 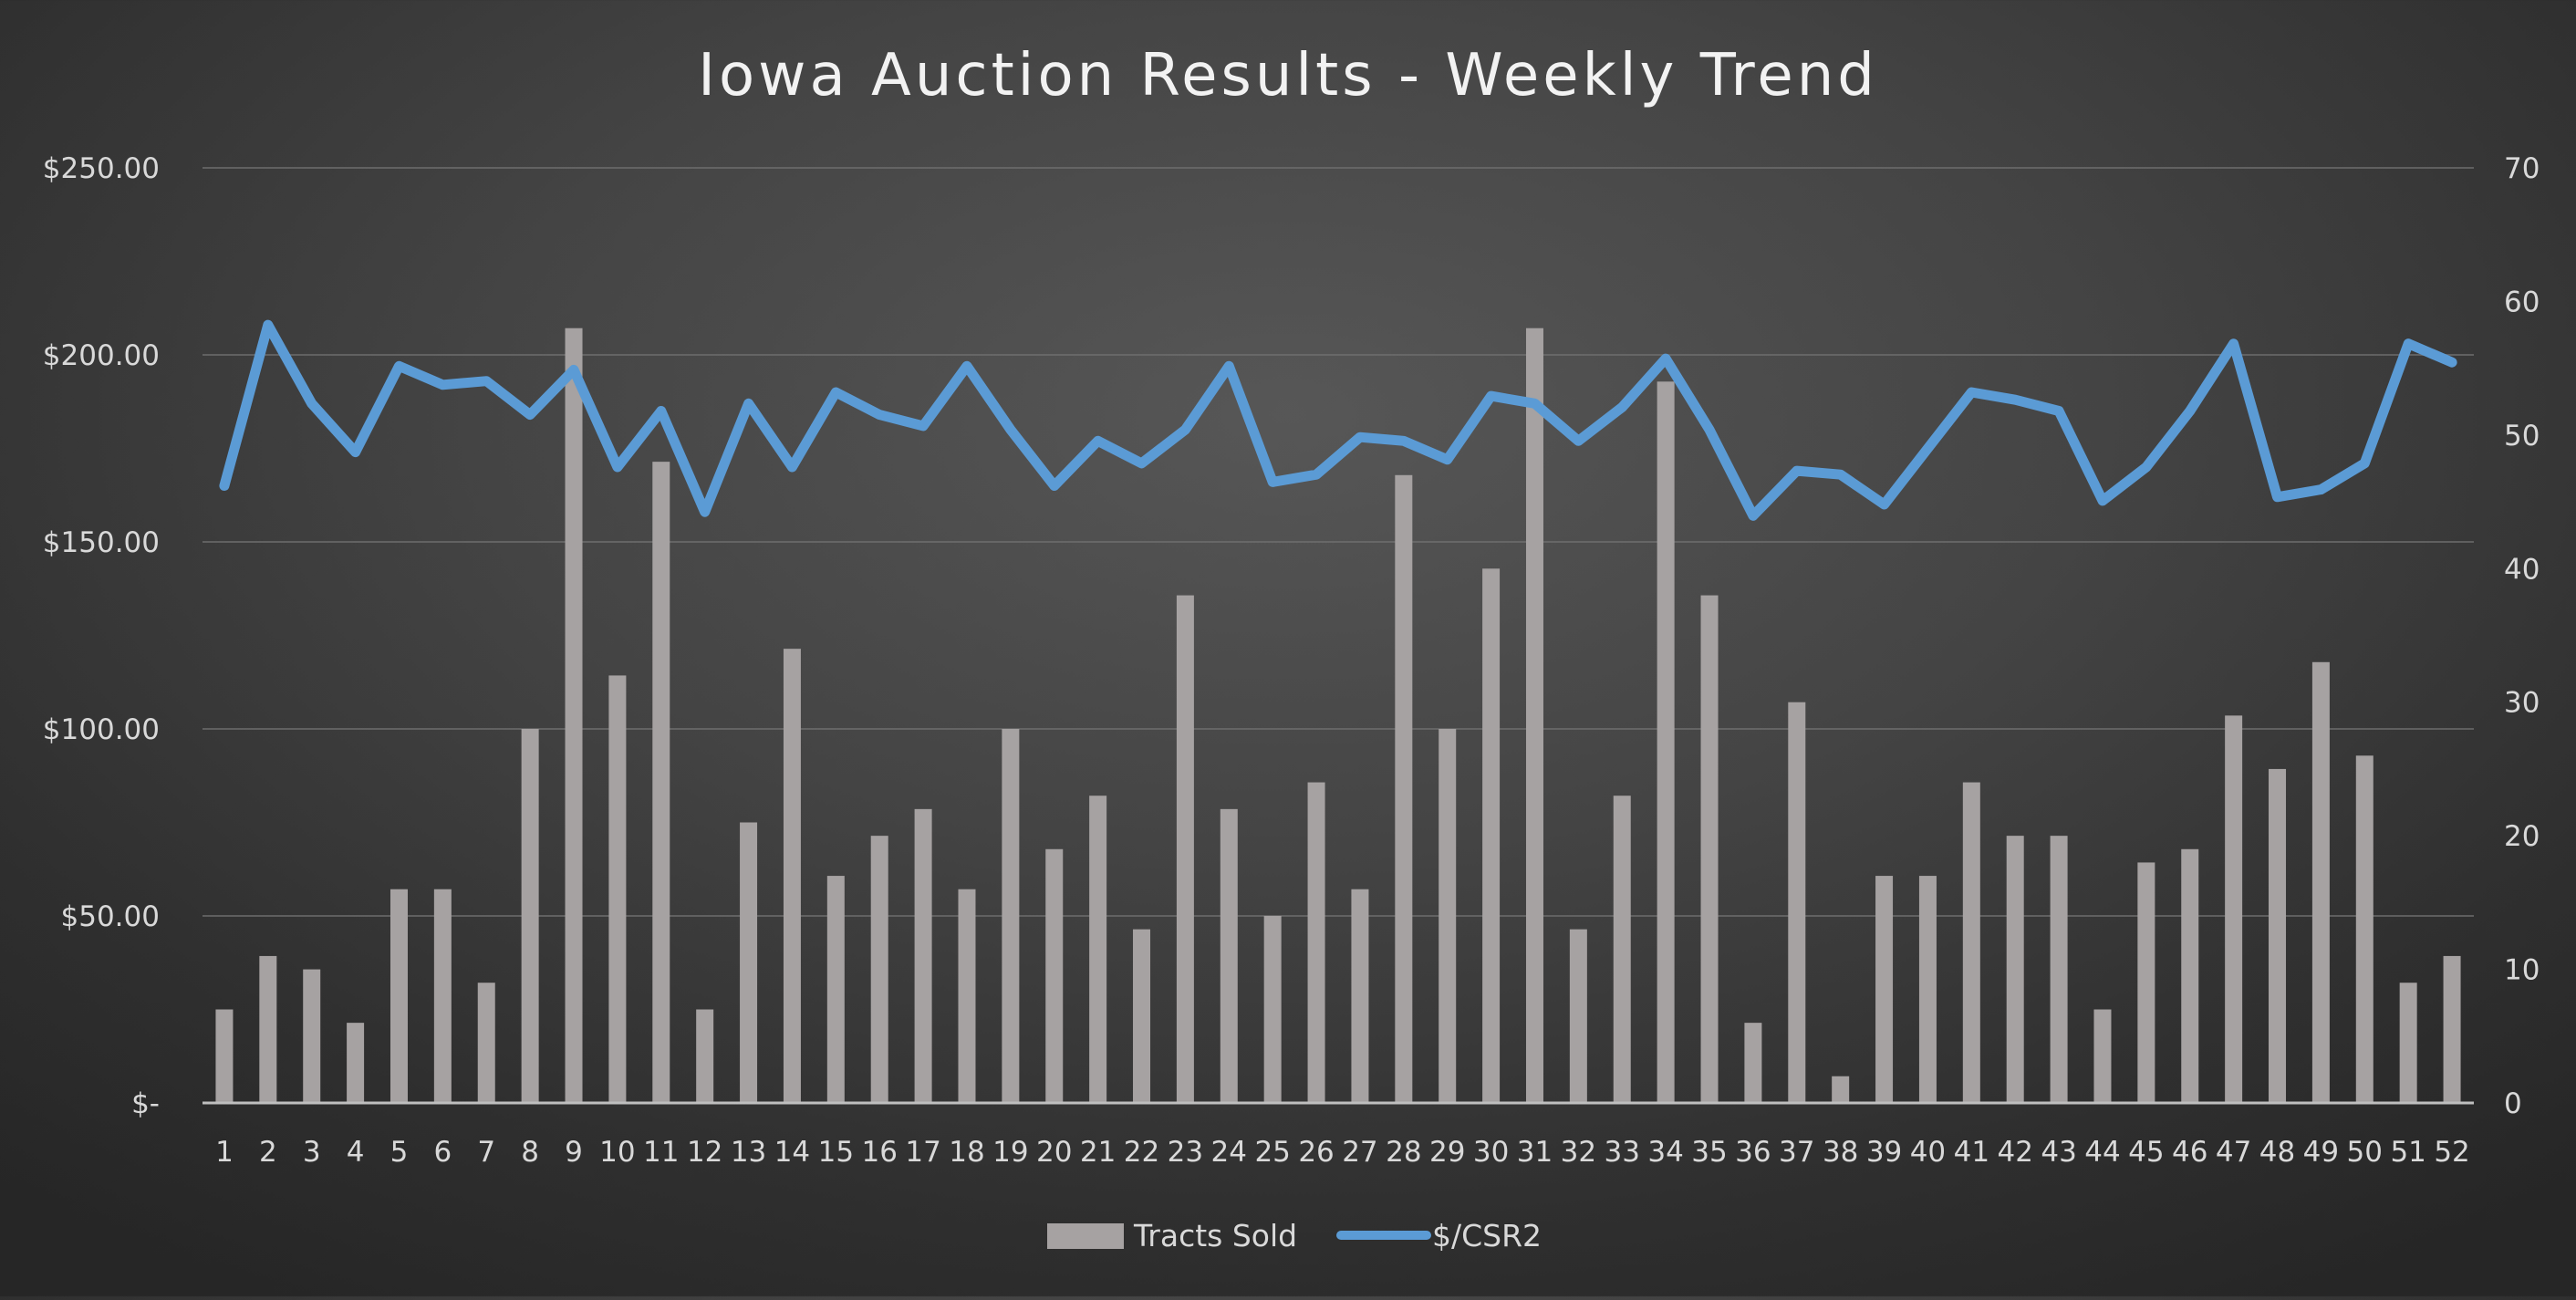 What do you see at coordinates (2513, 1103) in the screenshot?
I see `right-tick-label: 0` at bounding box center [2513, 1103].